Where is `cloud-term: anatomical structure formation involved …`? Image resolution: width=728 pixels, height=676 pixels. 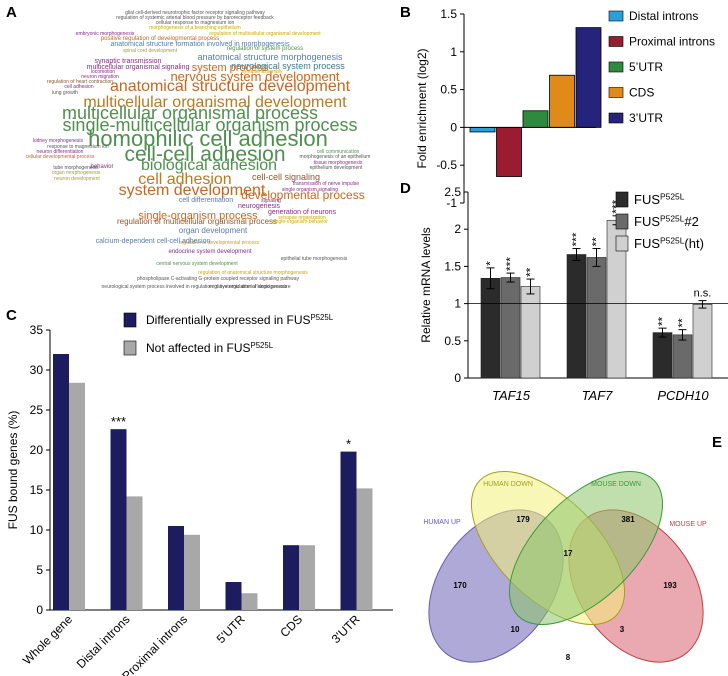 cloud-term: anatomical structure formation involved … is located at coordinates (200, 44).